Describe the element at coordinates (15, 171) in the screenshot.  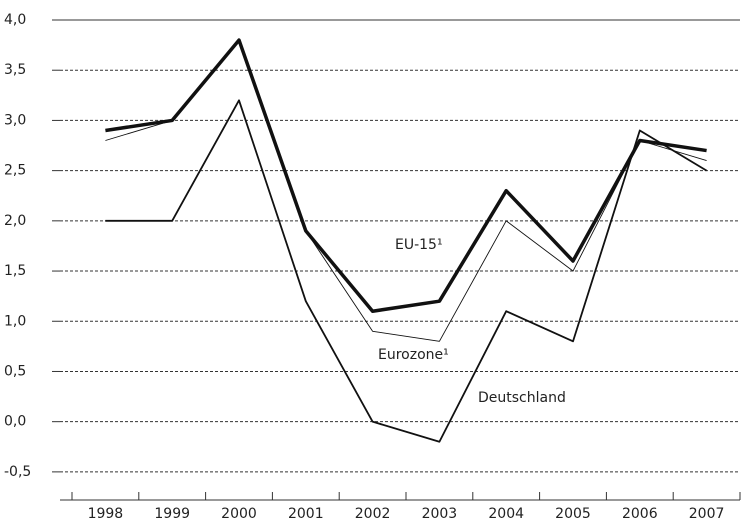
I see `y-tick-label: 2,5` at that location.